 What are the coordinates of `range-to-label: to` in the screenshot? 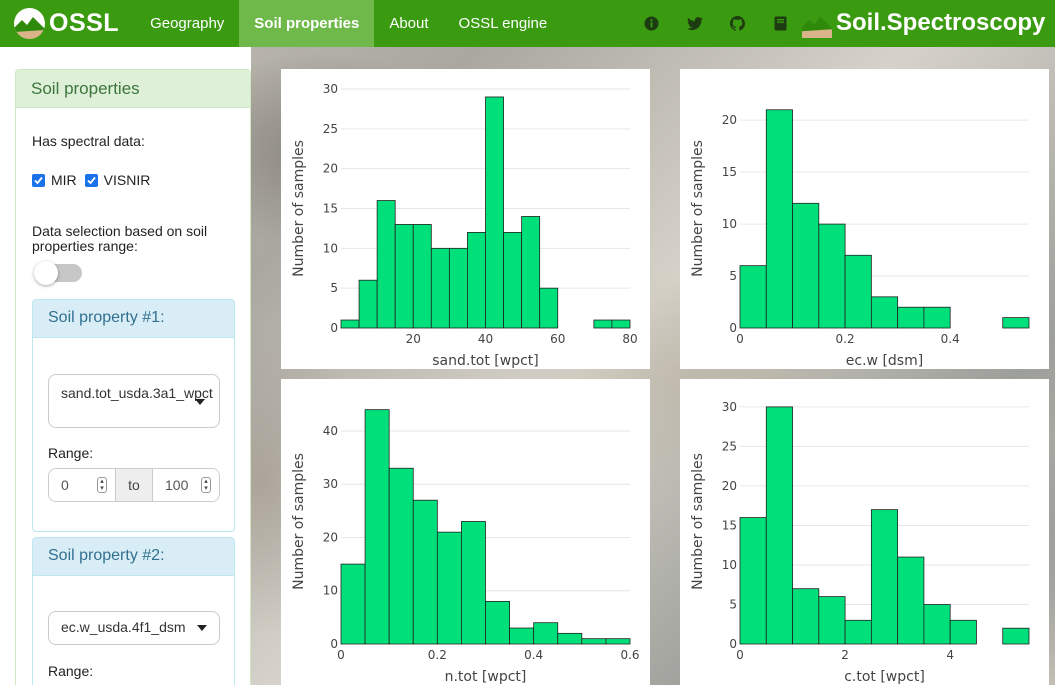 It's located at (134, 485).